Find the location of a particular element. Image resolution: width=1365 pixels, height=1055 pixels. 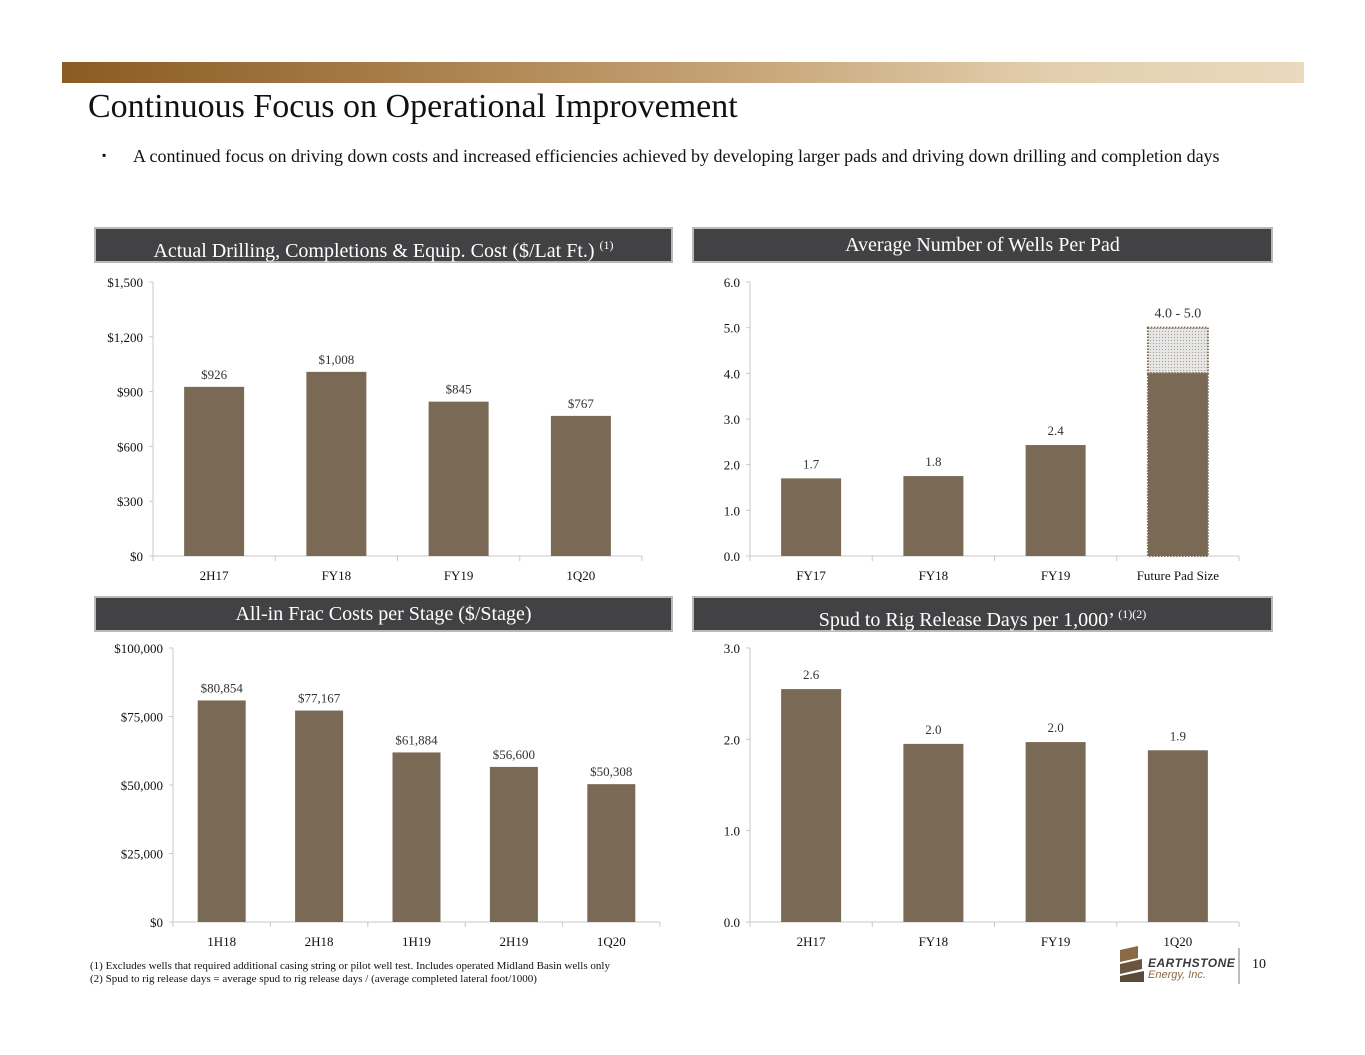

chart-spud-days: 0.0 1.0 2.0 3.0 2.6 2H17 2.0 FY18 2.0 FY19 1.9 1Q20 is located at coordinates (982, 795).